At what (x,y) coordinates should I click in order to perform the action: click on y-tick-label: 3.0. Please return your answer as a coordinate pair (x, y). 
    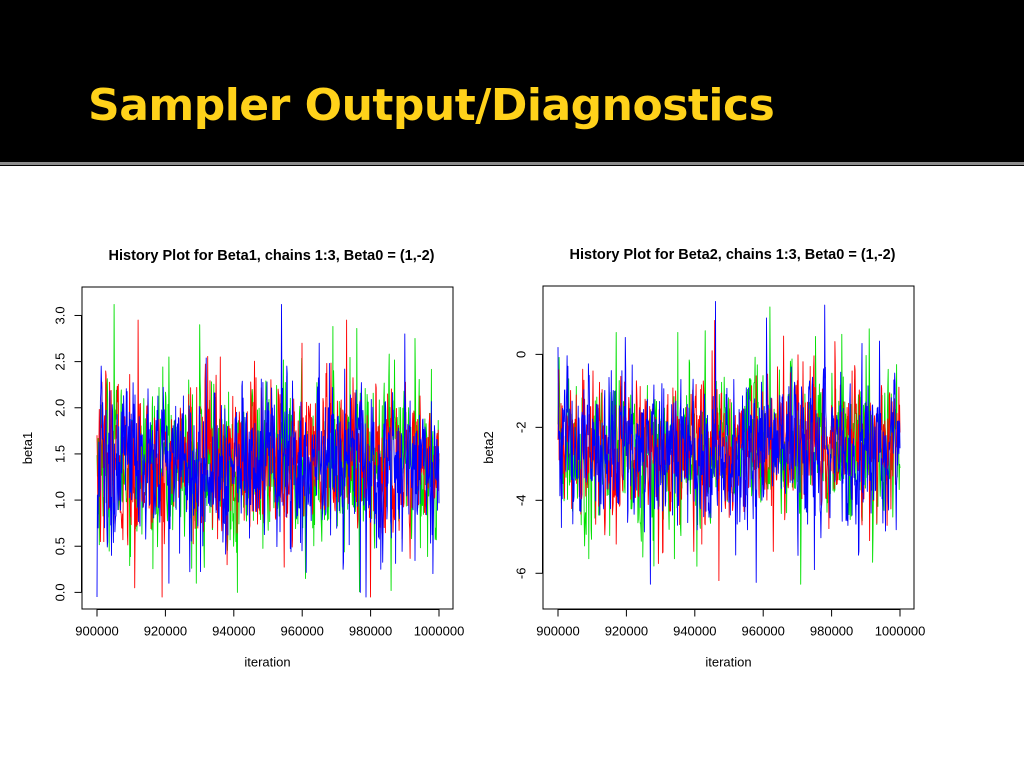
    Looking at the image, I should click on (60, 315).